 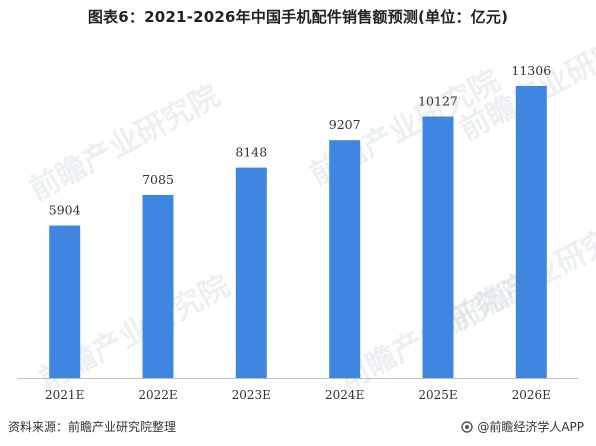 What do you see at coordinates (64, 395) in the screenshot?
I see `x-tick-label-2021E: 2021E` at bounding box center [64, 395].